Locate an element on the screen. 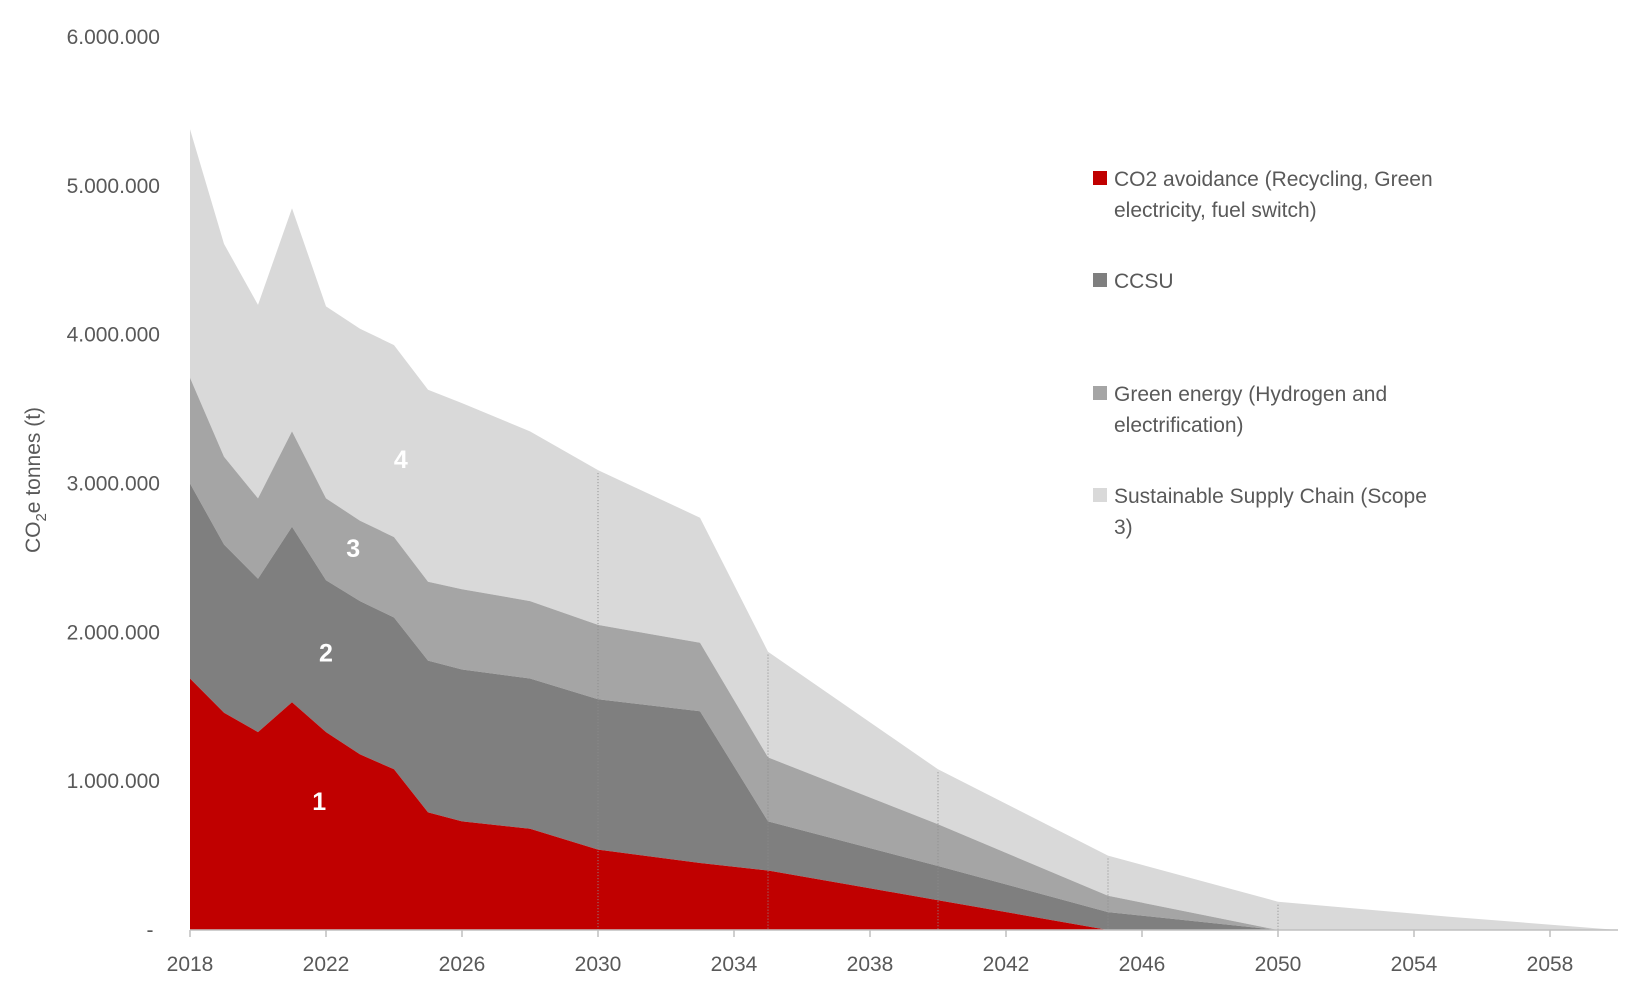 Image resolution: width=1641 pixels, height=1008 pixels. x-tick-label-2026: 2026 is located at coordinates (462, 964).